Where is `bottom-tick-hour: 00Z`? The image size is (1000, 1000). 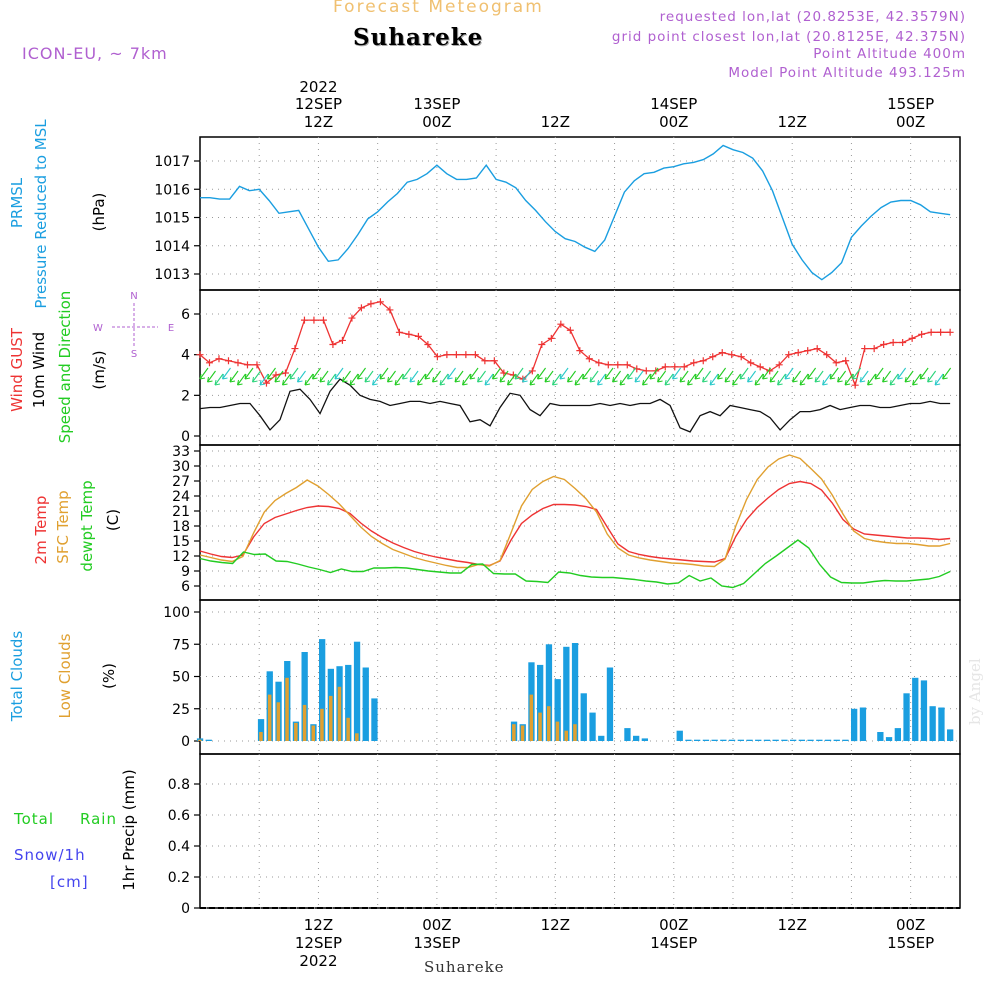
bottom-tick-hour: 00Z is located at coordinates (910, 925).